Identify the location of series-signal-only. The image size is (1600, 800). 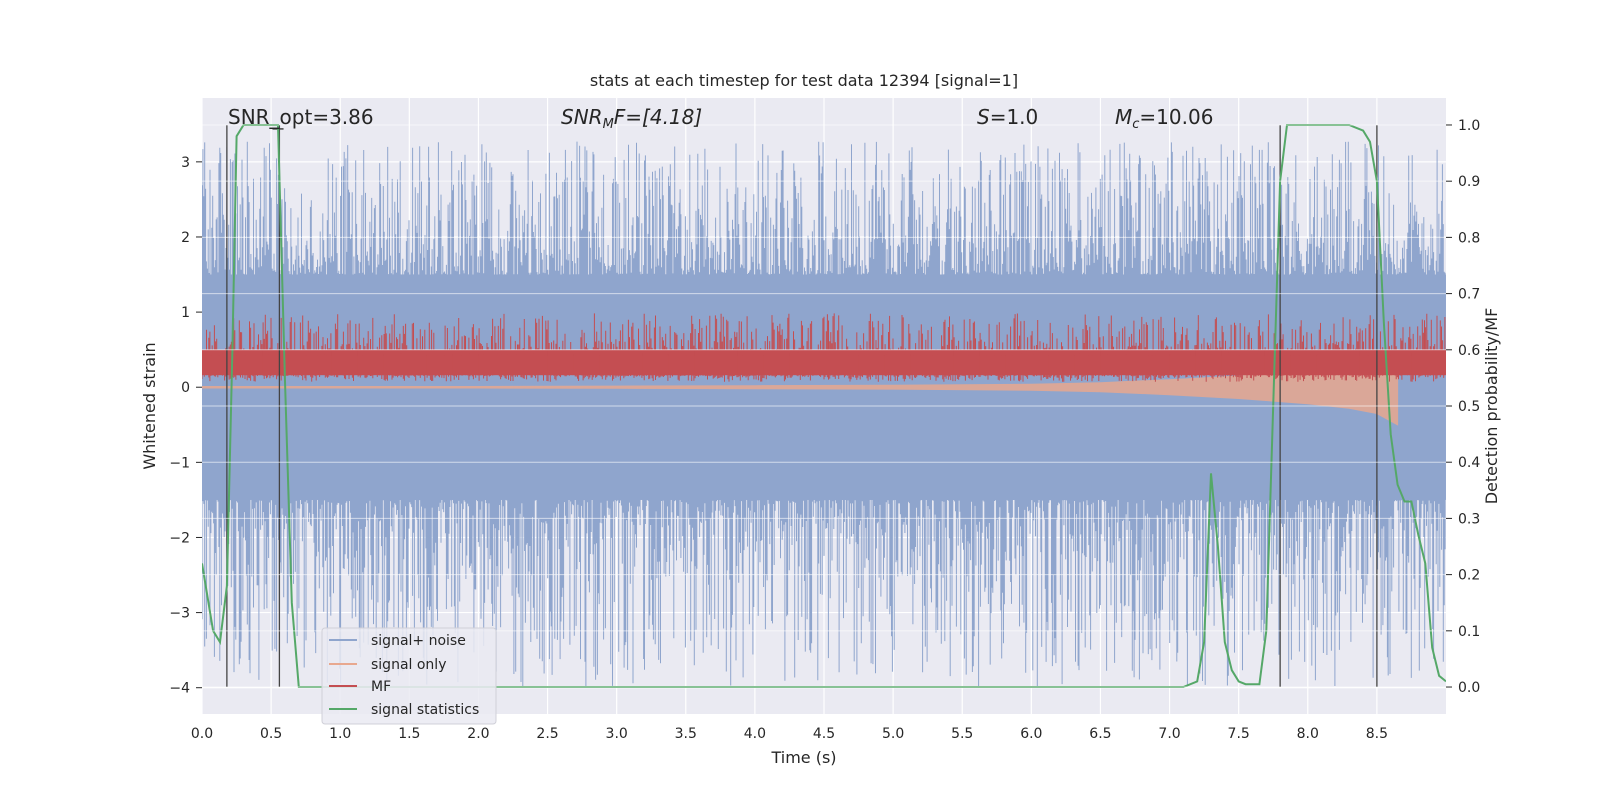
(800, 387).